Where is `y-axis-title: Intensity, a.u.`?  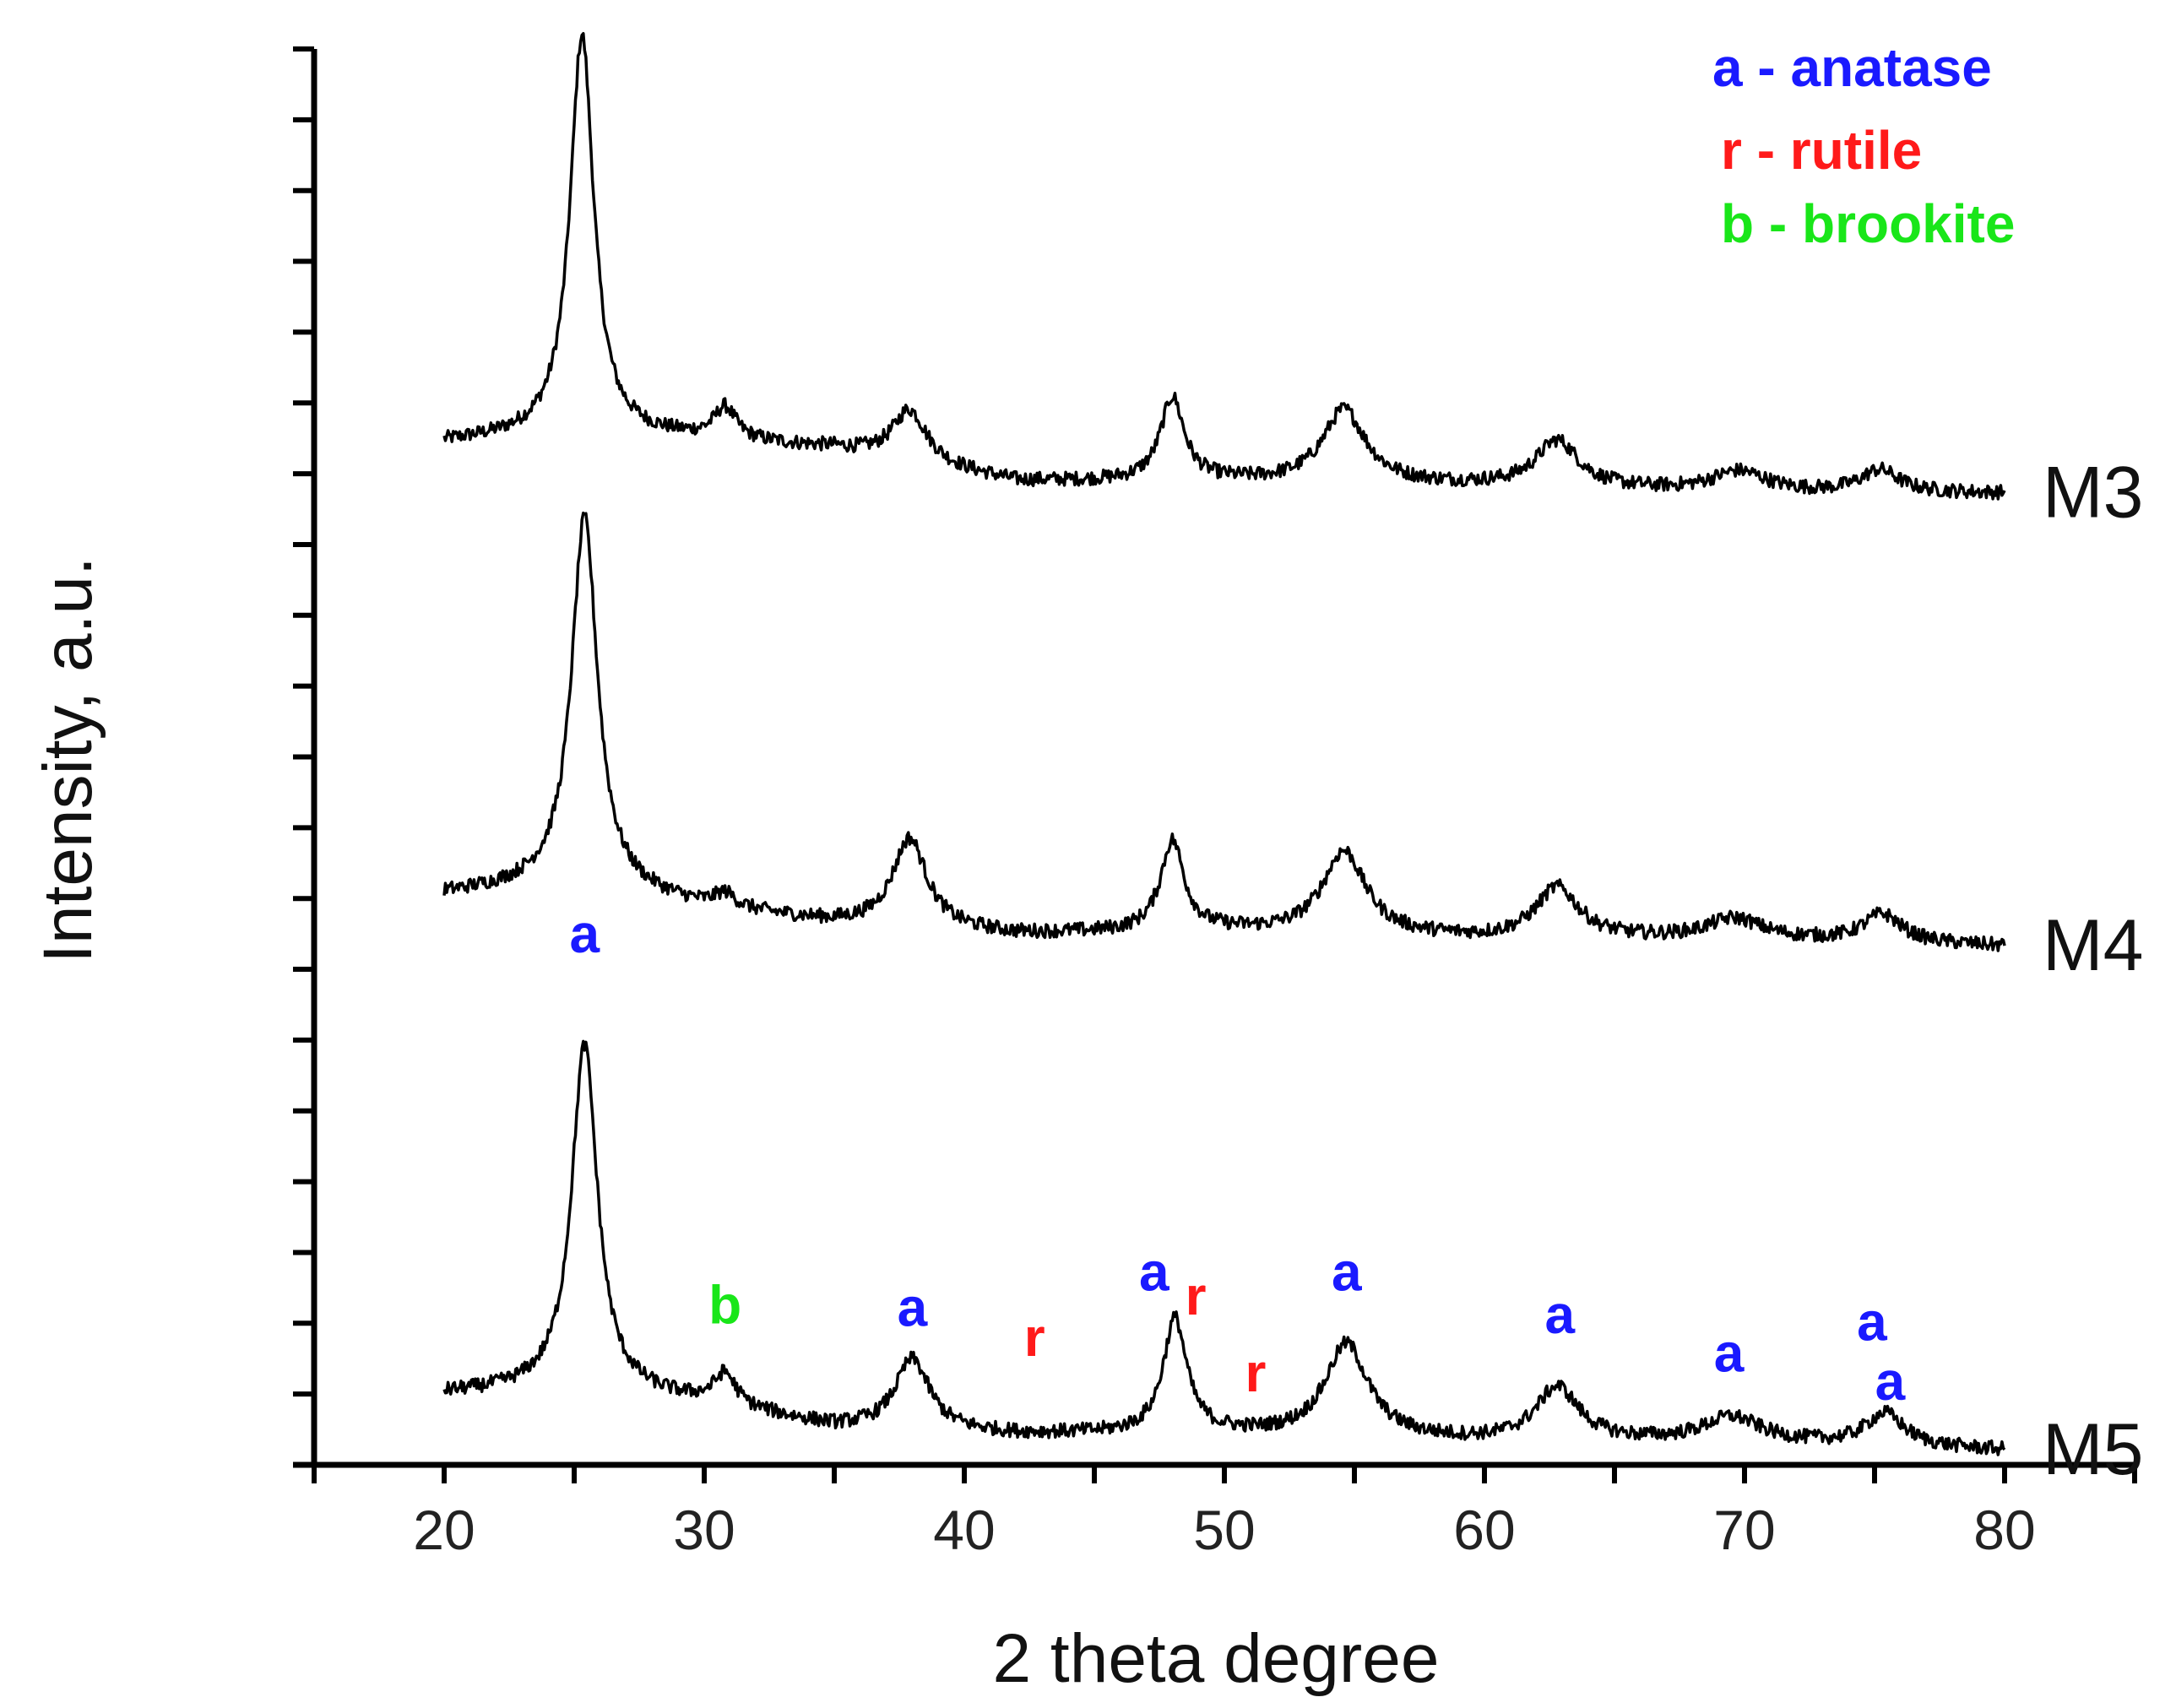
y-axis-title: Intensity, a.u. is located at coordinates (68, 759).